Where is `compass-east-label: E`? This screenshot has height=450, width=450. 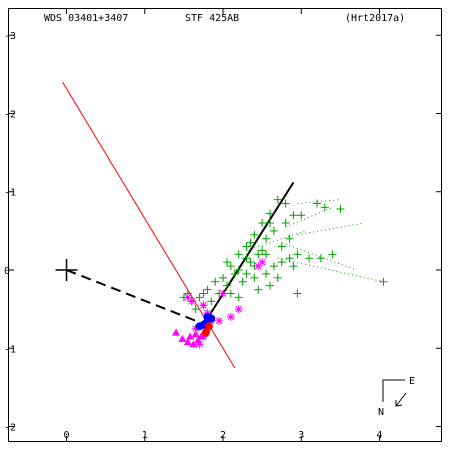 compass-east-label: E is located at coordinates (412, 381).